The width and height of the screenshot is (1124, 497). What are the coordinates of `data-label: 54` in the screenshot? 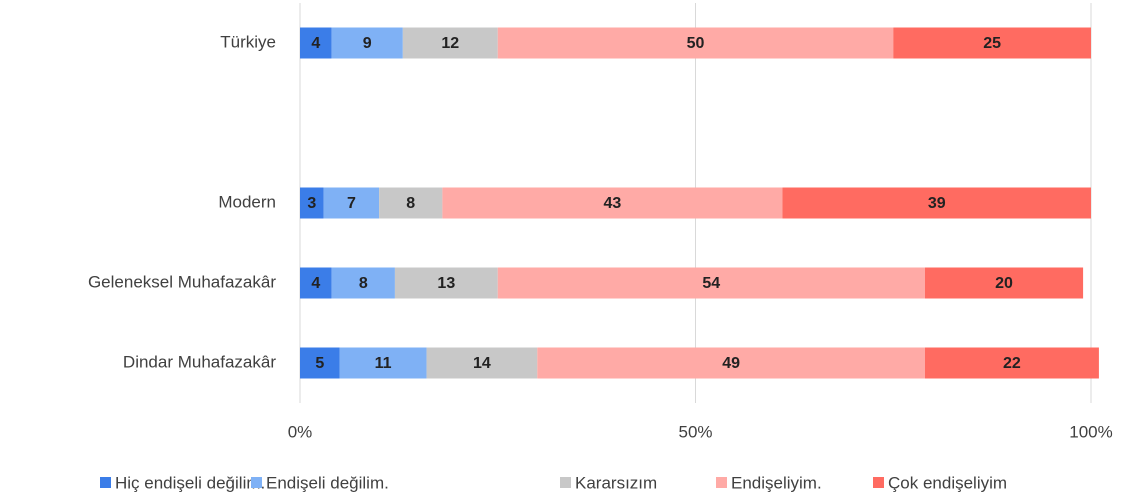 It's located at (711, 283).